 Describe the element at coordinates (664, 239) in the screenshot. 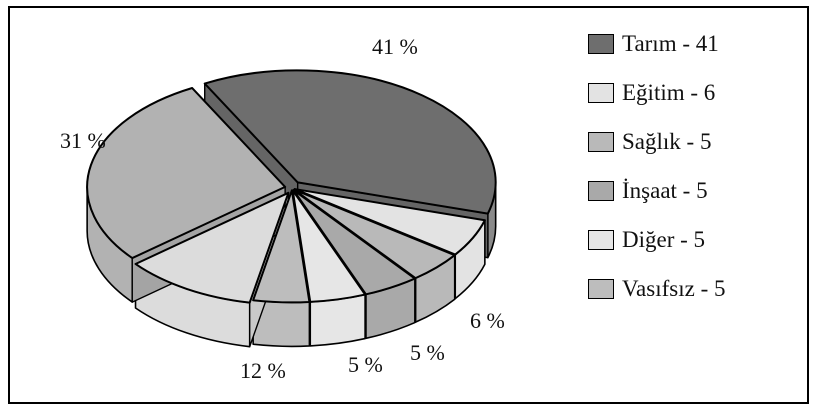

I see `legend-label: Diğer - 5` at that location.